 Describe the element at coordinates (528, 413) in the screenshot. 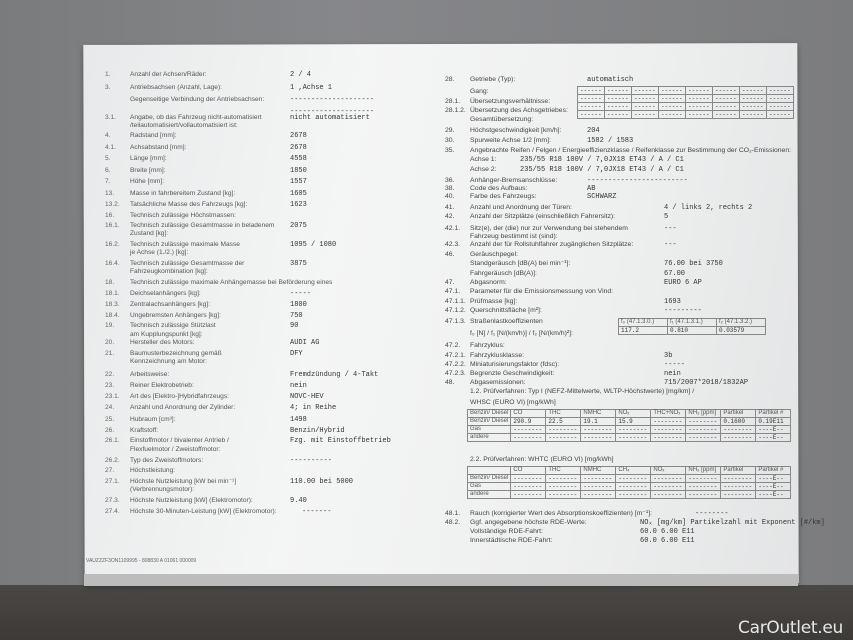

I see `table-cell: CO` at that location.